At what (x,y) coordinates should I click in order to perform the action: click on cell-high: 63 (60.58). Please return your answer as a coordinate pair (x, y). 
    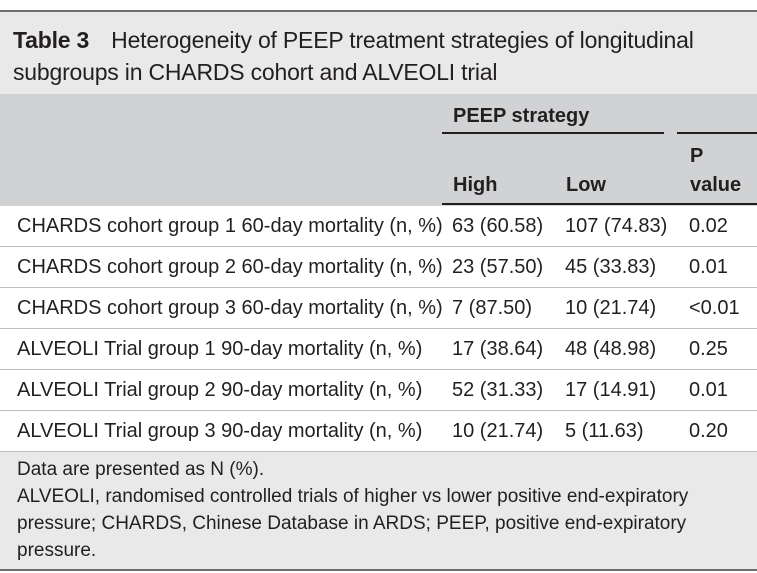
    Looking at the image, I should click on (498, 226).